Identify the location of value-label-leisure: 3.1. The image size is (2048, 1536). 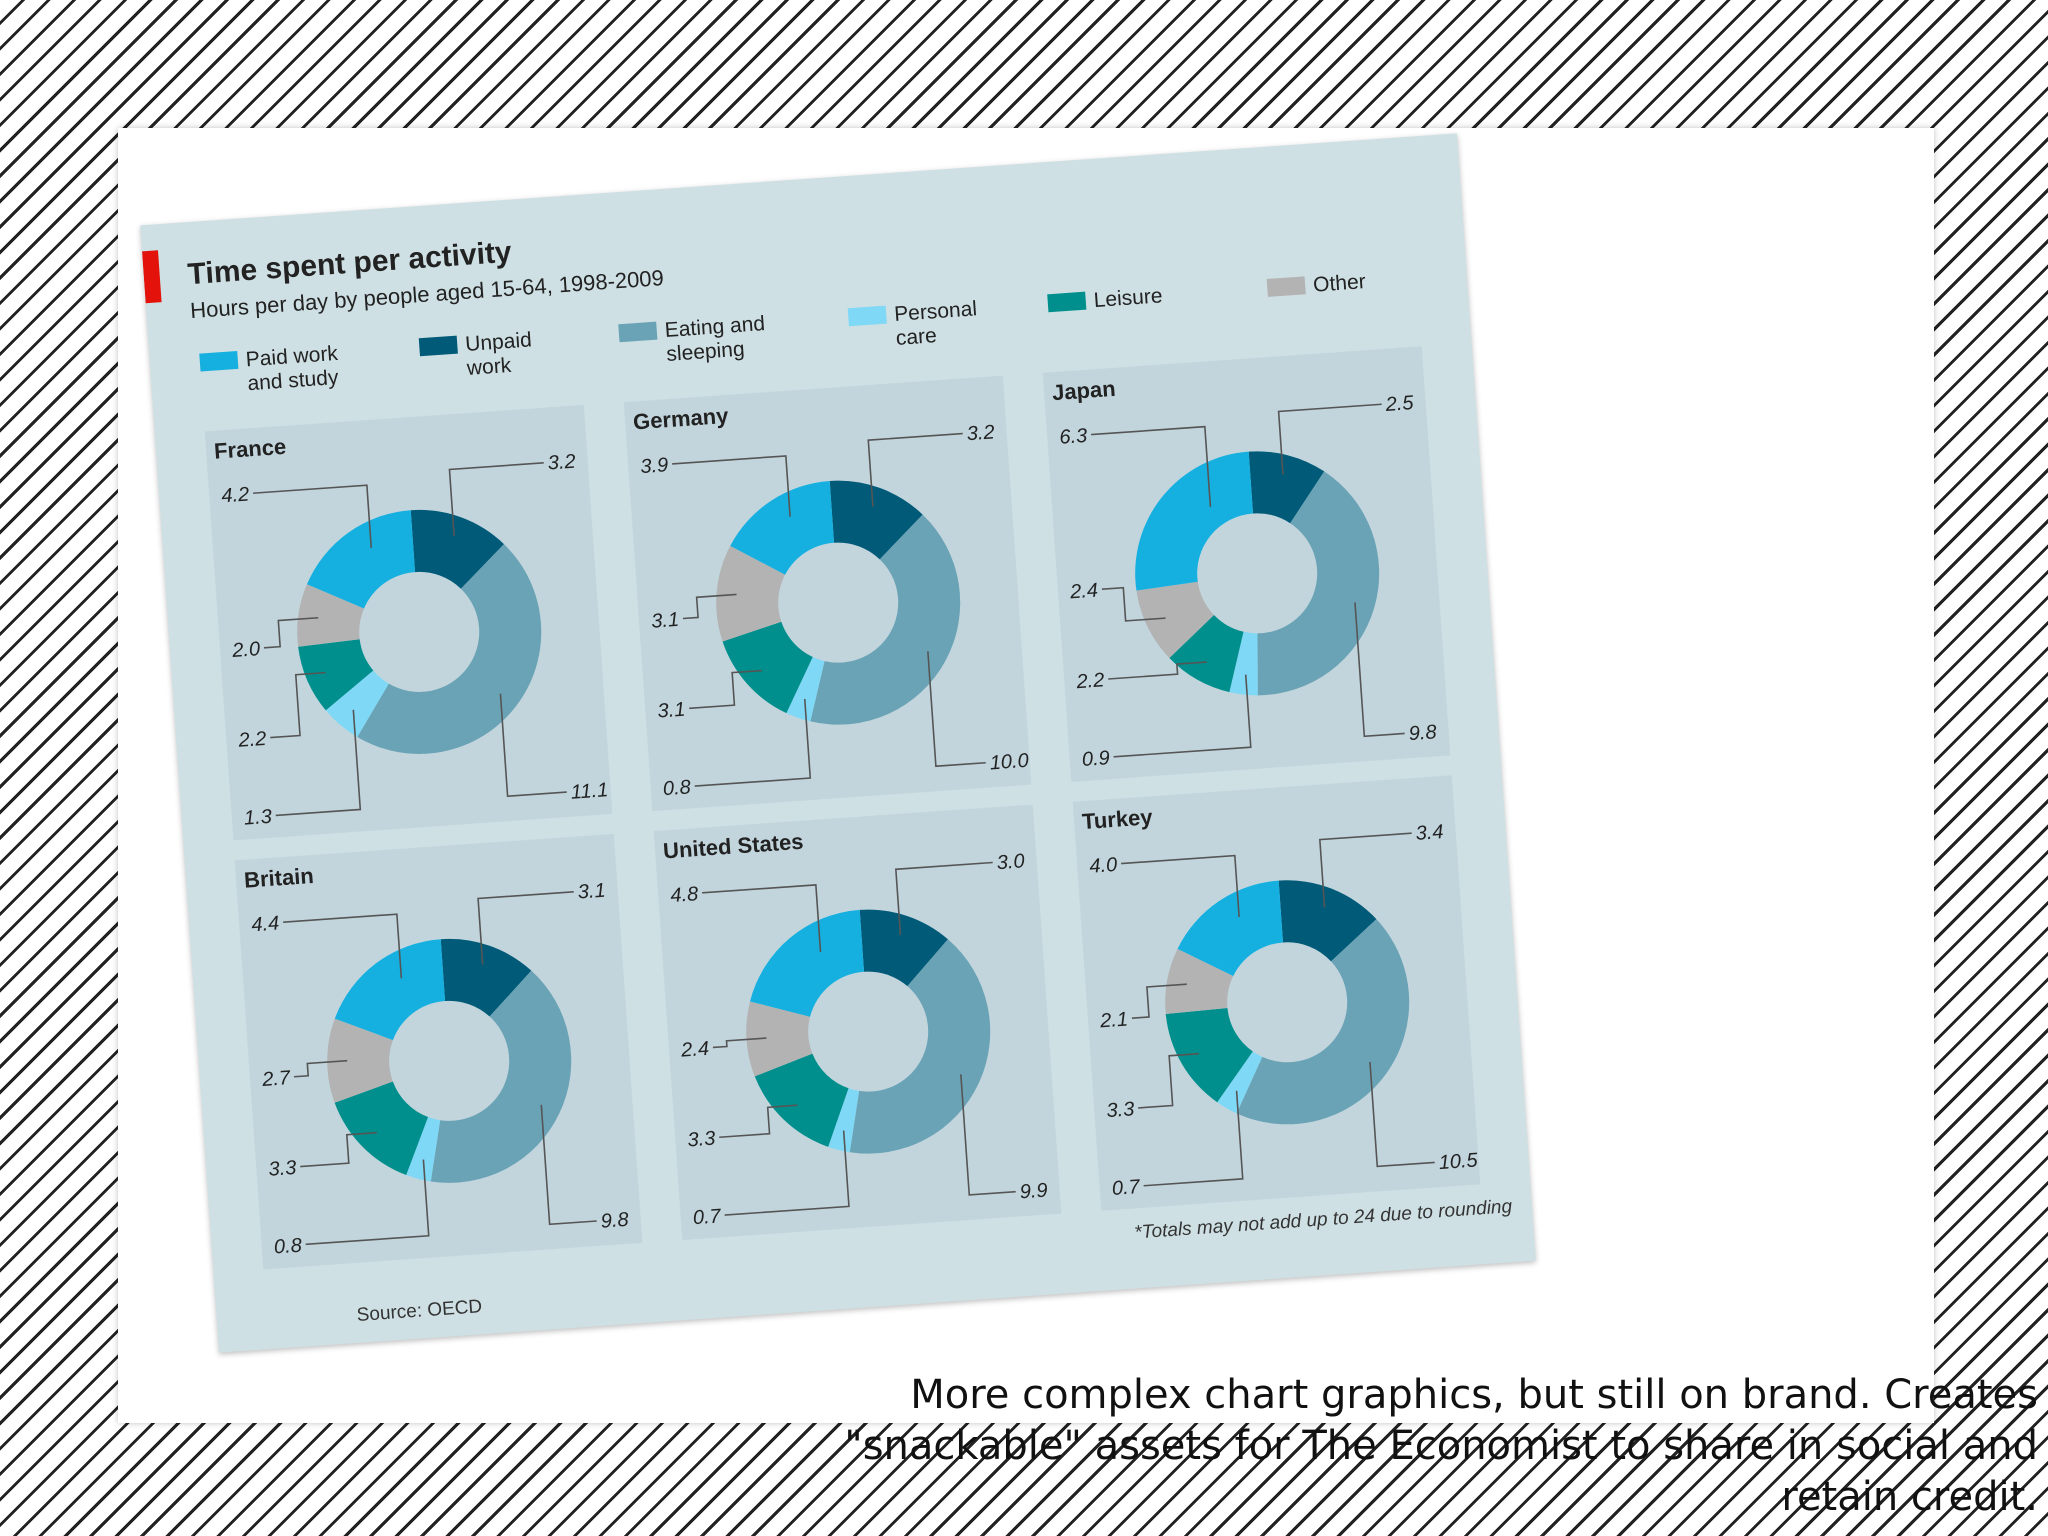
(671, 711).